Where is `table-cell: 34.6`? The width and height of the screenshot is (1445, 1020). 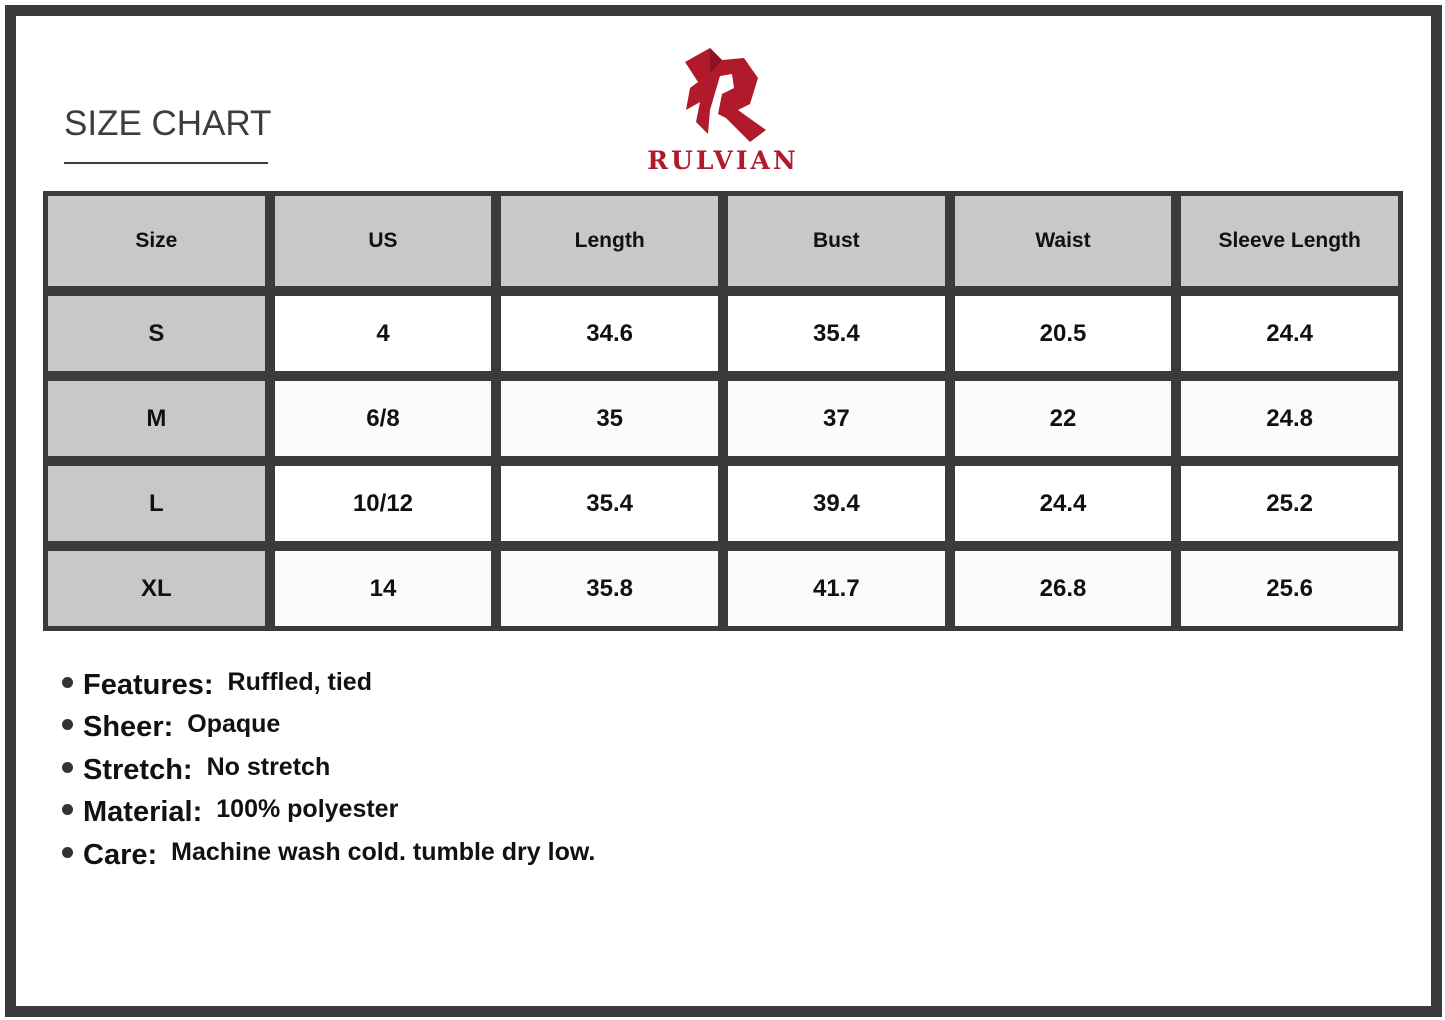 table-cell: 34.6 is located at coordinates (609, 333).